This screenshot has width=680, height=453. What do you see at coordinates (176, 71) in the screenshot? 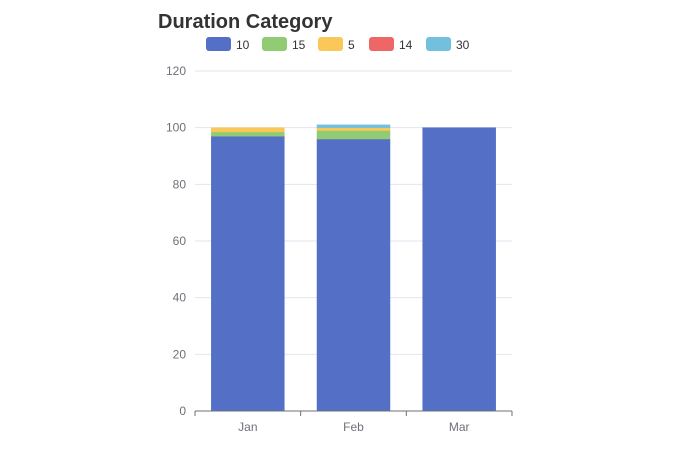
I see `y-tick-label-120: 120` at bounding box center [176, 71].